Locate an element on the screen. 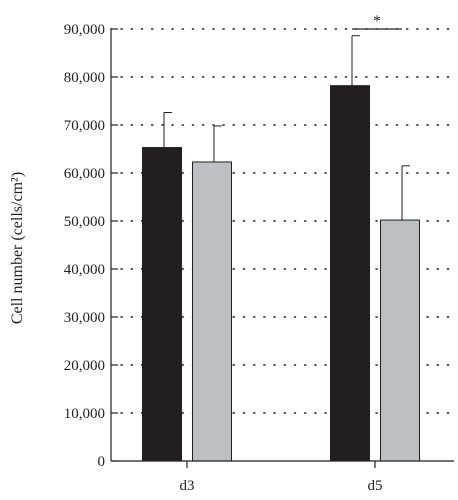  y-tick-label: 50,000 is located at coordinates (84, 222).